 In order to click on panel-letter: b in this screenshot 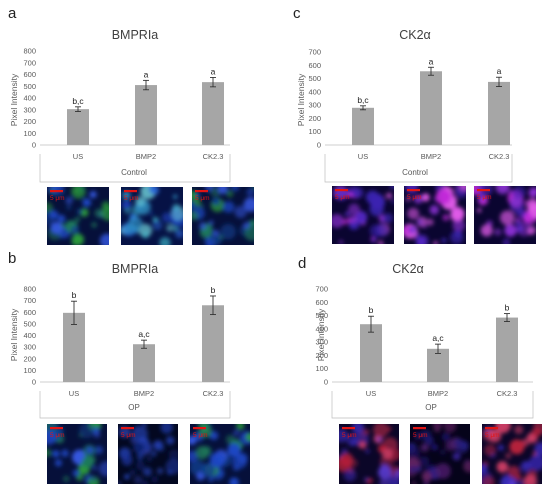, I will do `click(12, 258)`.